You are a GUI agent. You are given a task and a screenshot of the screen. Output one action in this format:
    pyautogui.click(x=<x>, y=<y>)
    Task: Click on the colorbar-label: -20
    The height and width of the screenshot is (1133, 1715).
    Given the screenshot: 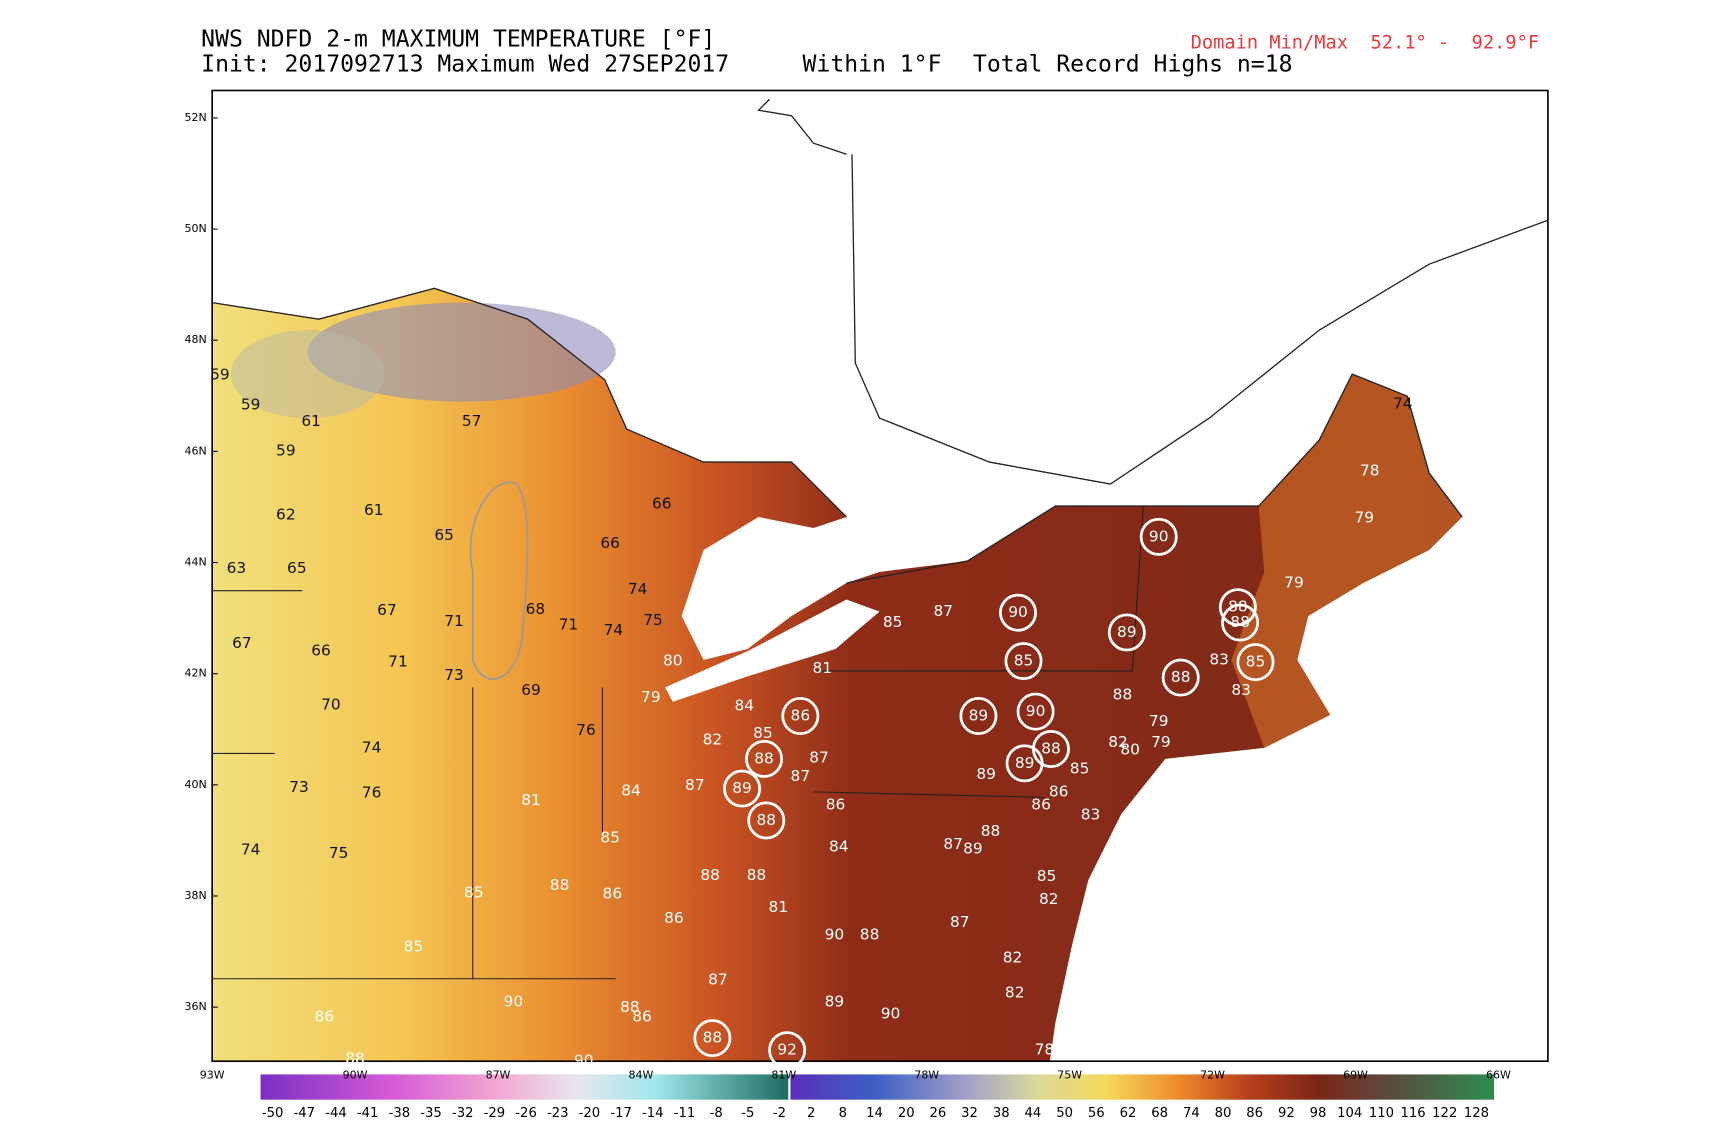 What is the action you would take?
    pyautogui.click(x=590, y=1113)
    